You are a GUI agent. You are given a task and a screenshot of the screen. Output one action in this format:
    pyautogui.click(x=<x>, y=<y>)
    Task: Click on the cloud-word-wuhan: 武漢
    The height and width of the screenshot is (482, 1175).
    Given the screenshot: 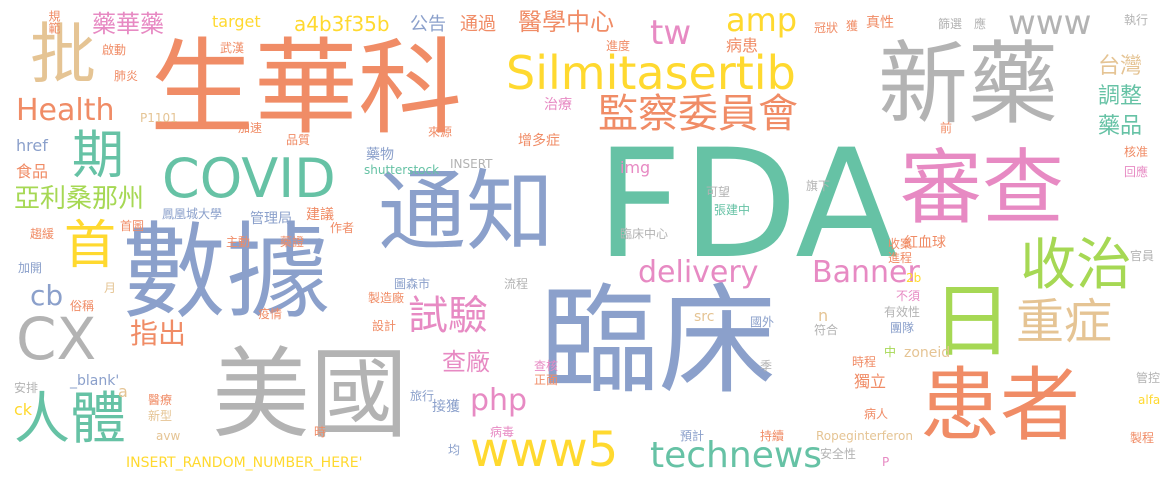 What is the action you would take?
    pyautogui.click(x=232, y=48)
    